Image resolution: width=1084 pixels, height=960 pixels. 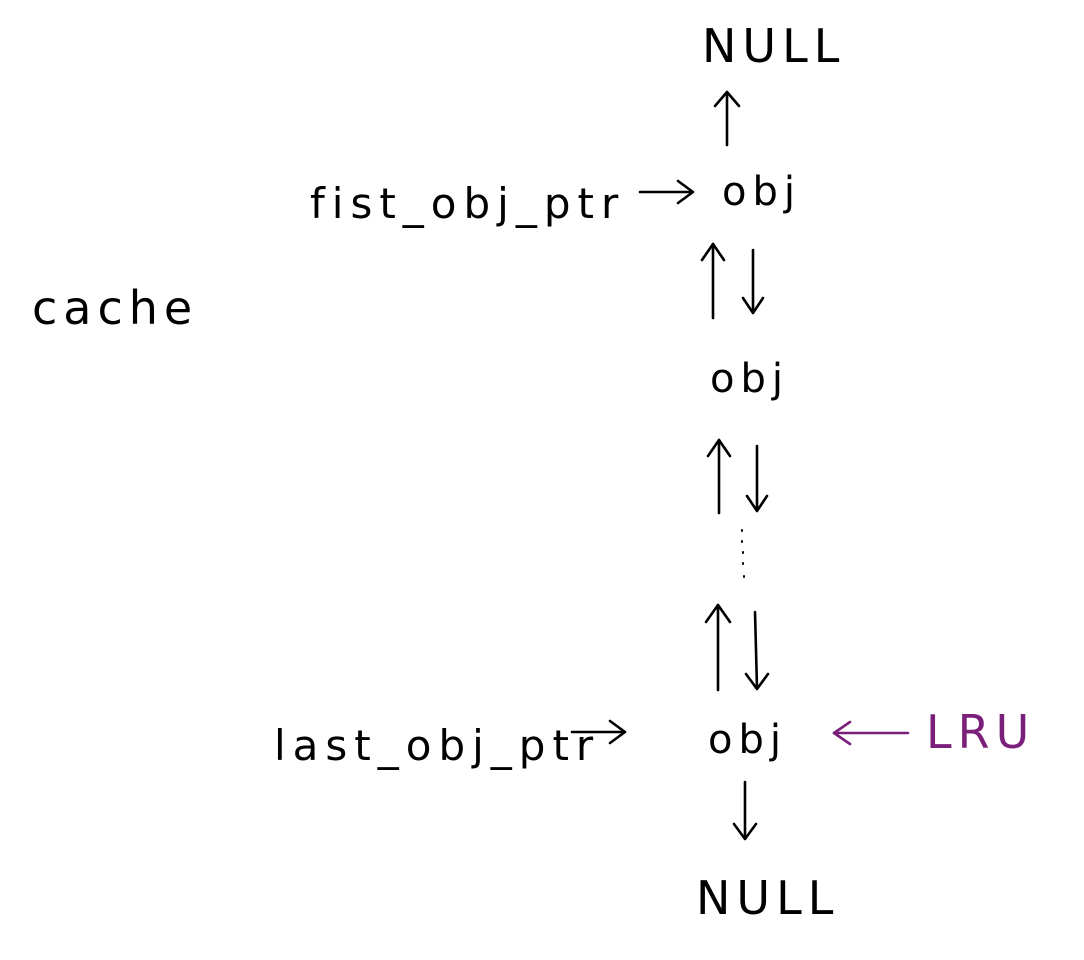 What do you see at coordinates (727, 118) in the screenshot?
I see `arrow-up-to-null` at bounding box center [727, 118].